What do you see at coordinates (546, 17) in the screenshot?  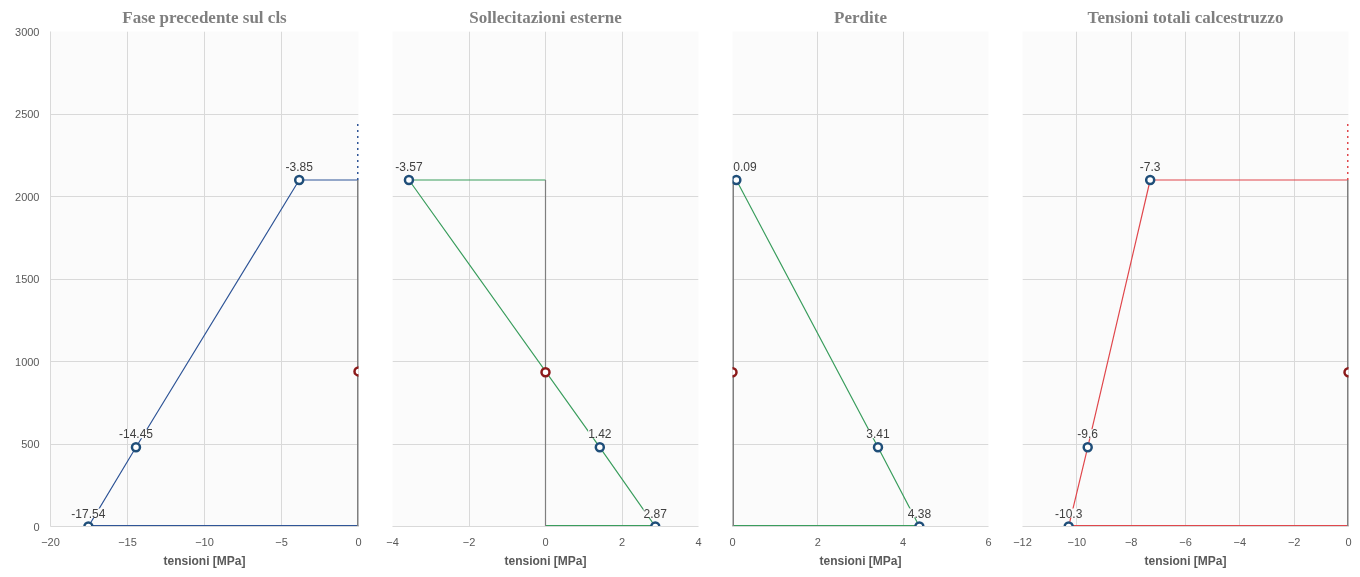 I see `chart-title: Sollecitazioni esterne` at bounding box center [546, 17].